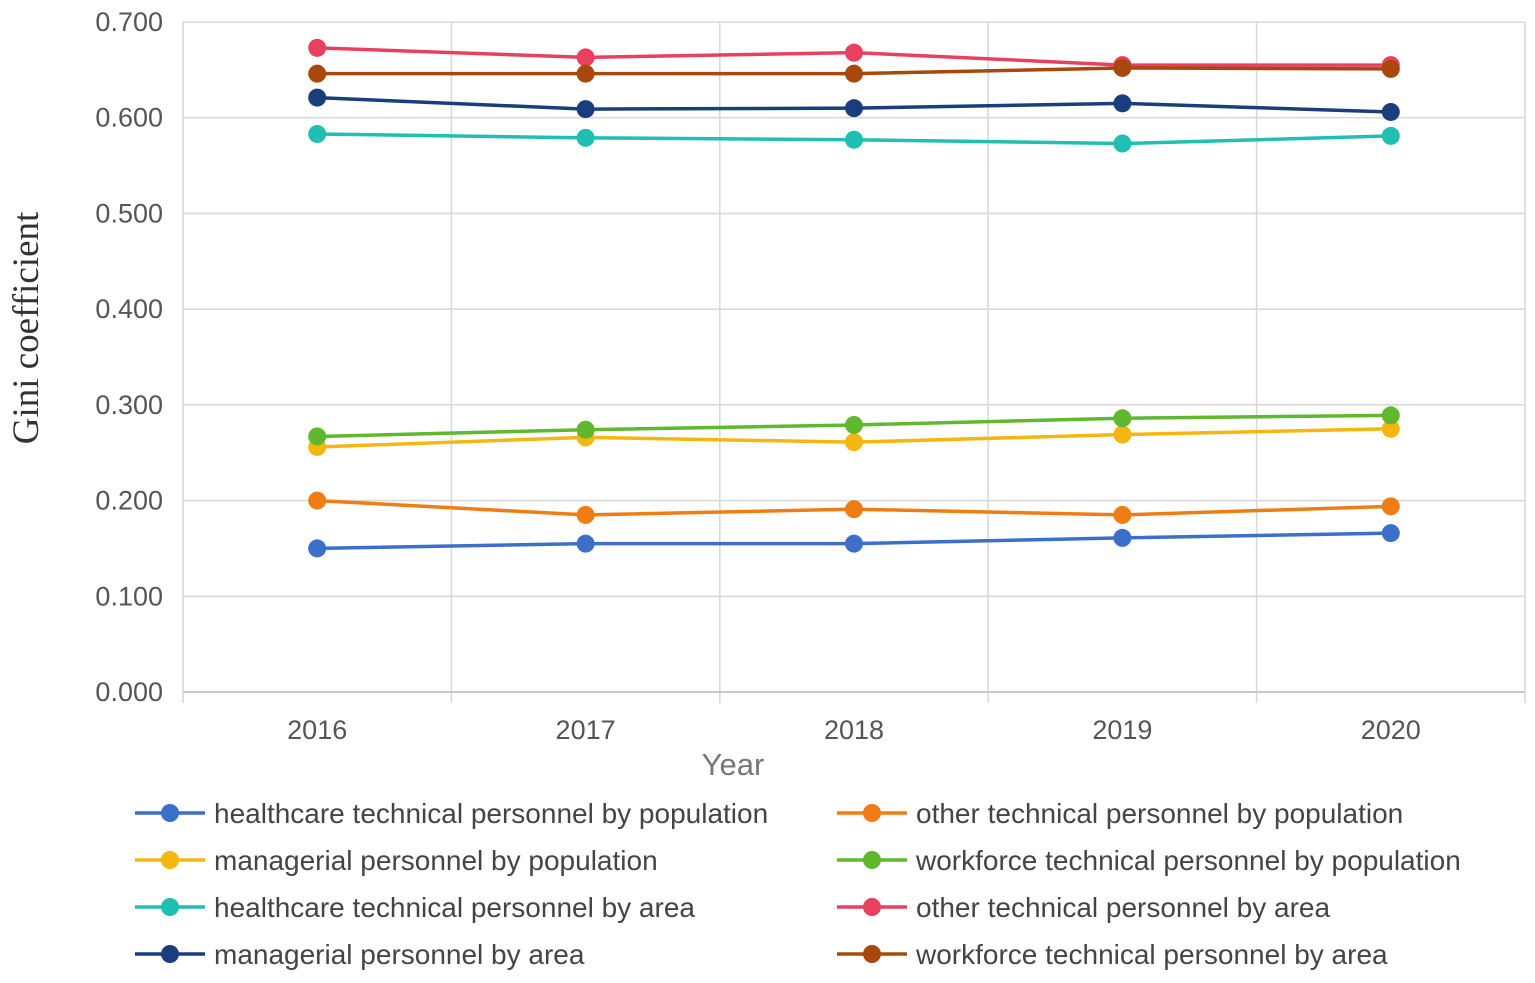 The height and width of the screenshot is (983, 1535). Describe the element at coordinates (129, 309) in the screenshot. I see `y-tick-label: 0.400` at that location.